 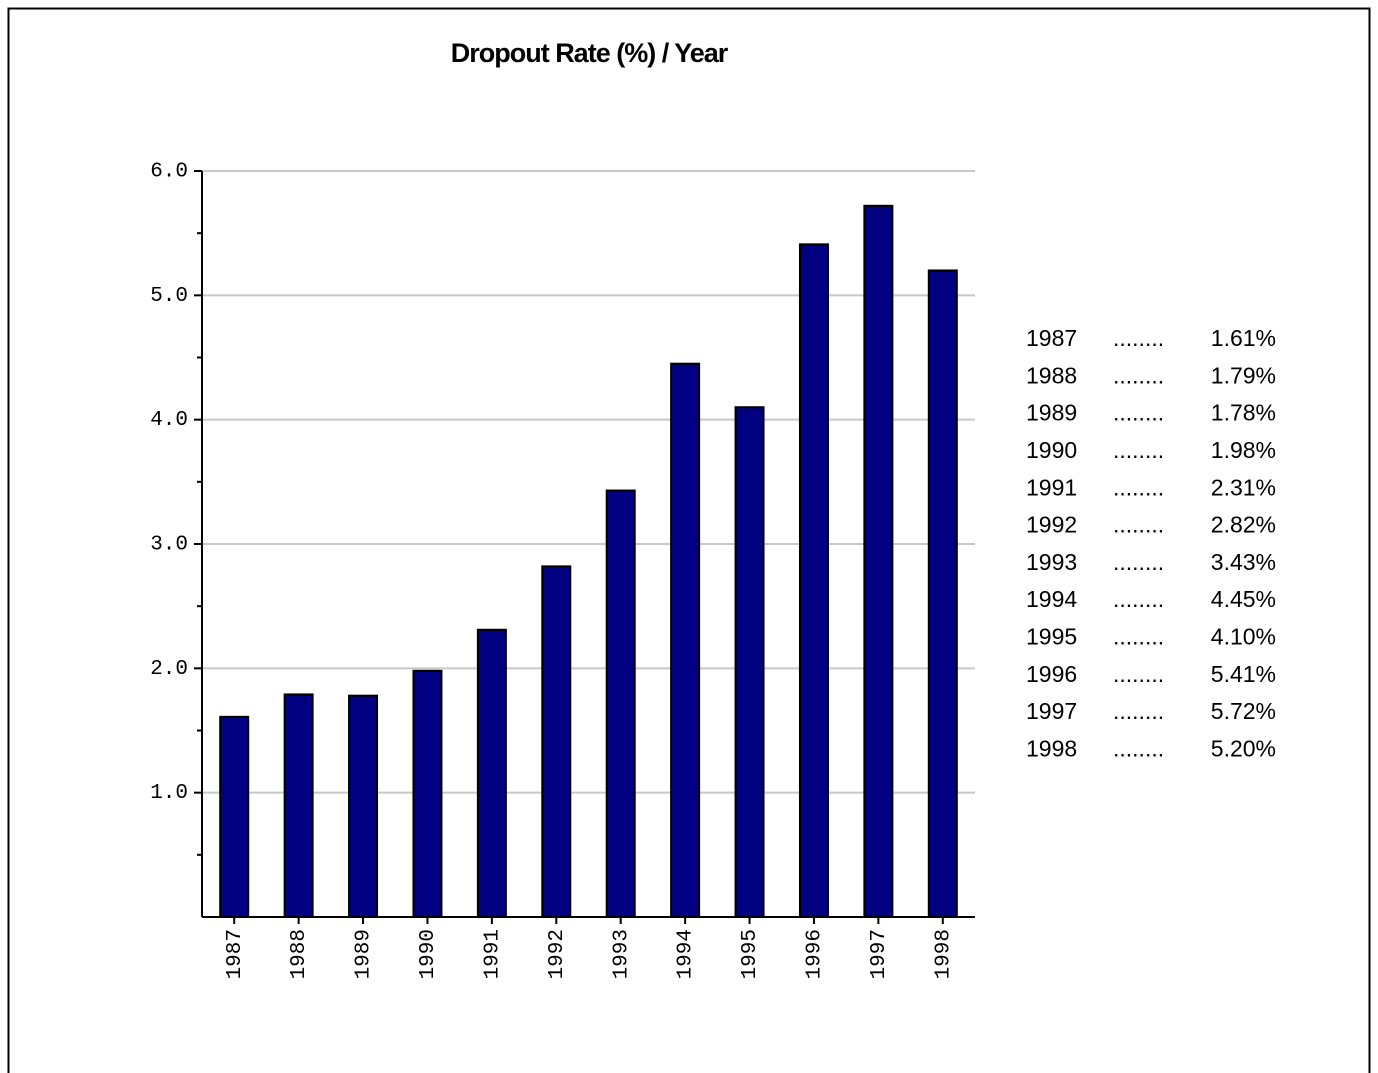 I want to click on legend-value: 5.20%, so click(x=1243, y=748).